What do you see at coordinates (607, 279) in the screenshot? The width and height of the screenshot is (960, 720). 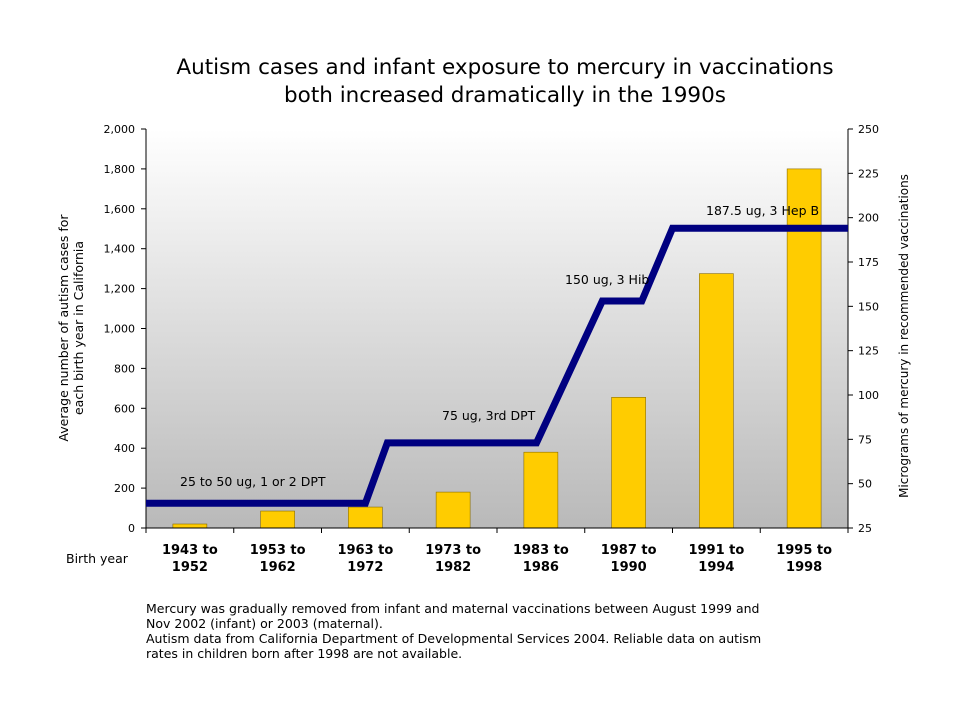 I see `annotation-hib: 150 ug, 3 Hib` at bounding box center [607, 279].